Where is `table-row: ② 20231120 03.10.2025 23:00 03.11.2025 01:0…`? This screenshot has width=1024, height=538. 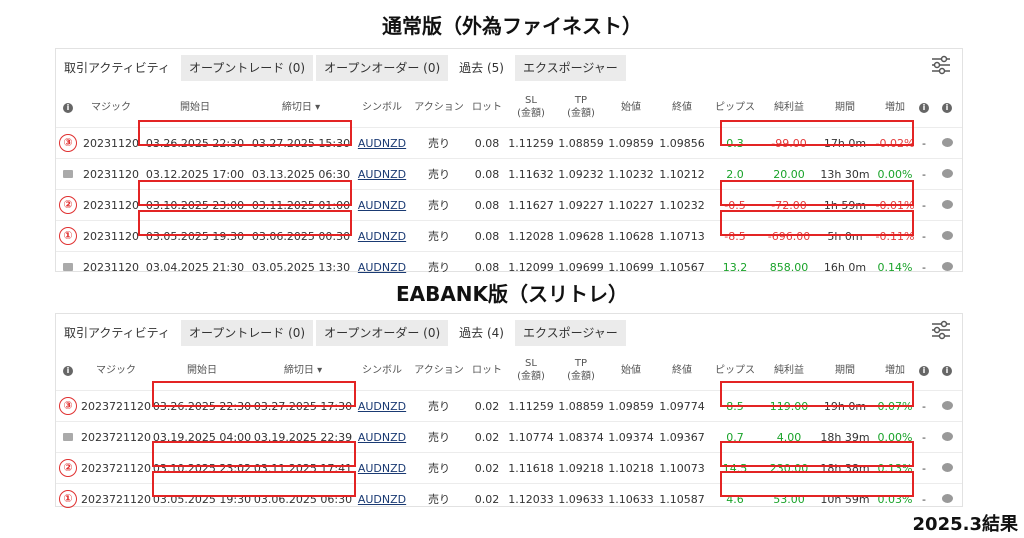
table-row: ② 20231120 03.10.2025 23:00 03.11.2025 01:0… is located at coordinates (509, 205).